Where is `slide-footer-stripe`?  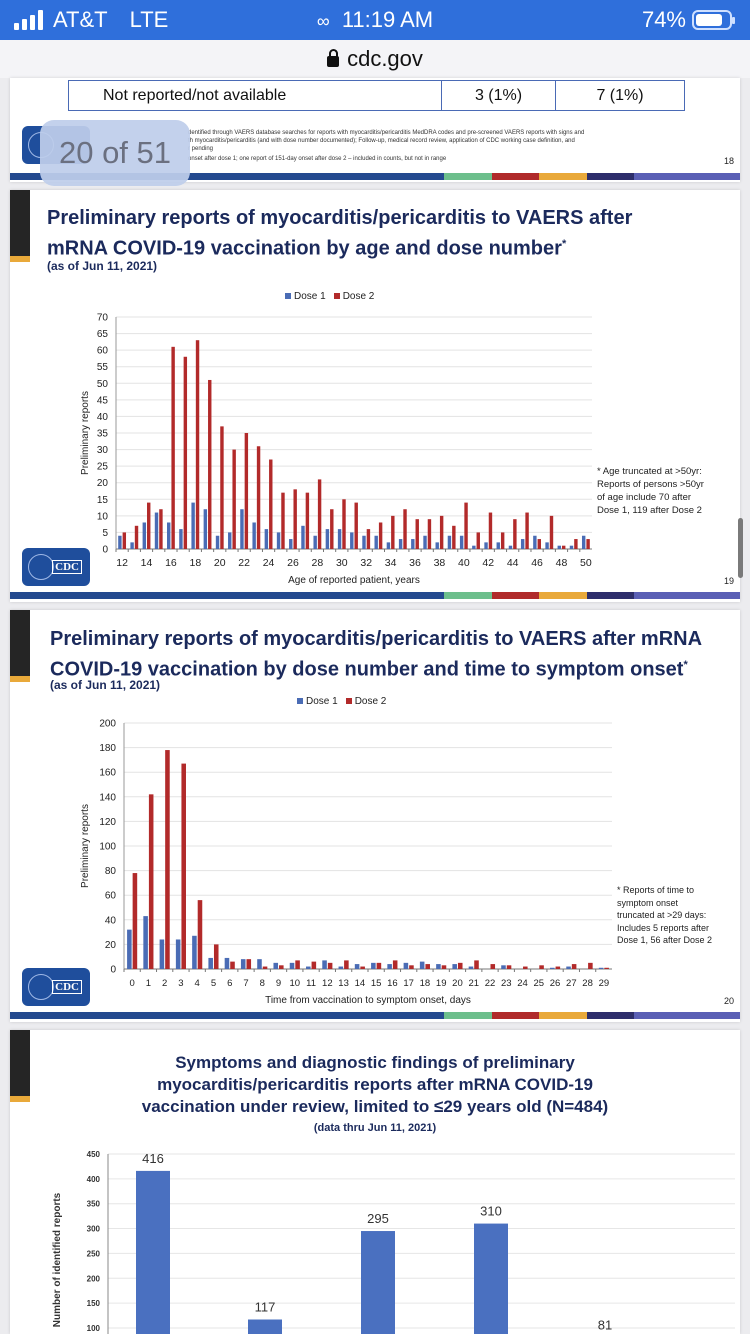
slide-footer-stripe is located at coordinates (375, 176).